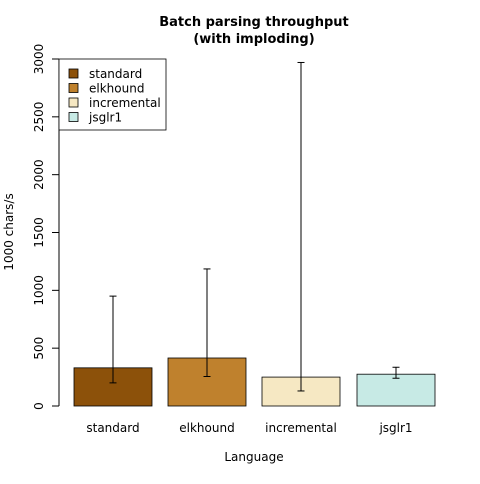 This screenshot has width=480, height=484. I want to click on x-tick-labels: standard elkhound incremental jsglr1, so click(249, 428).